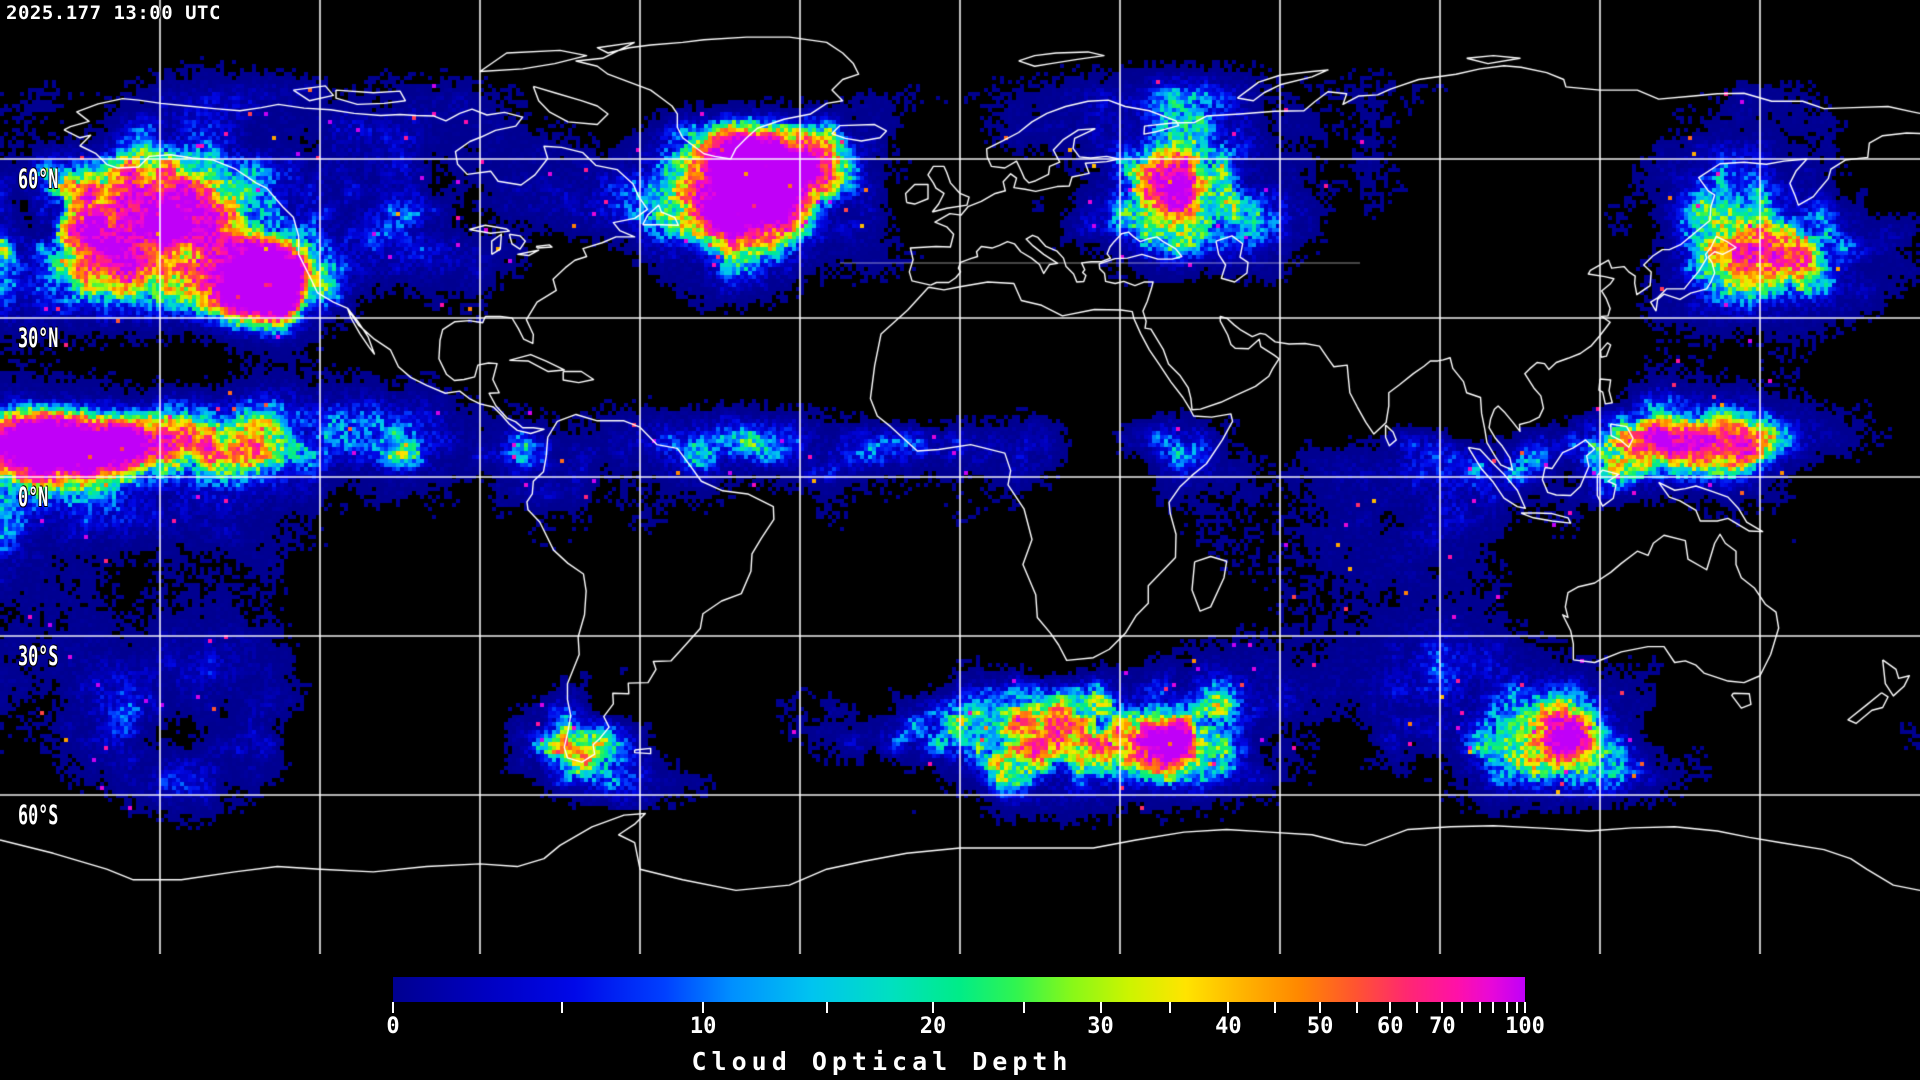  What do you see at coordinates (1525, 1026) in the screenshot?
I see `colorbar-tick-label: 100` at bounding box center [1525, 1026].